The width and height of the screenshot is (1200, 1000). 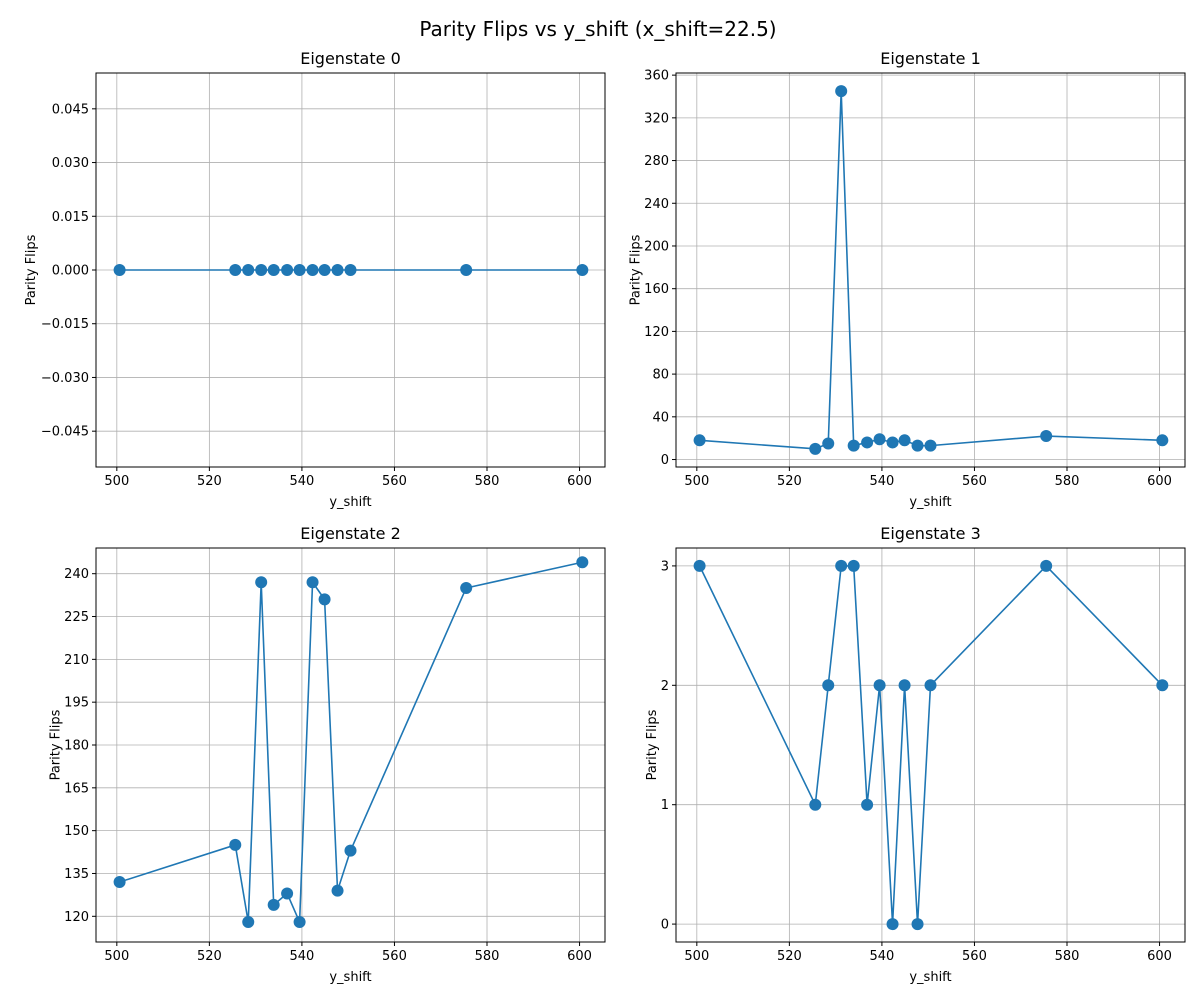 I want to click on subplot-title: Eigenstate 2, so click(x=350, y=533).